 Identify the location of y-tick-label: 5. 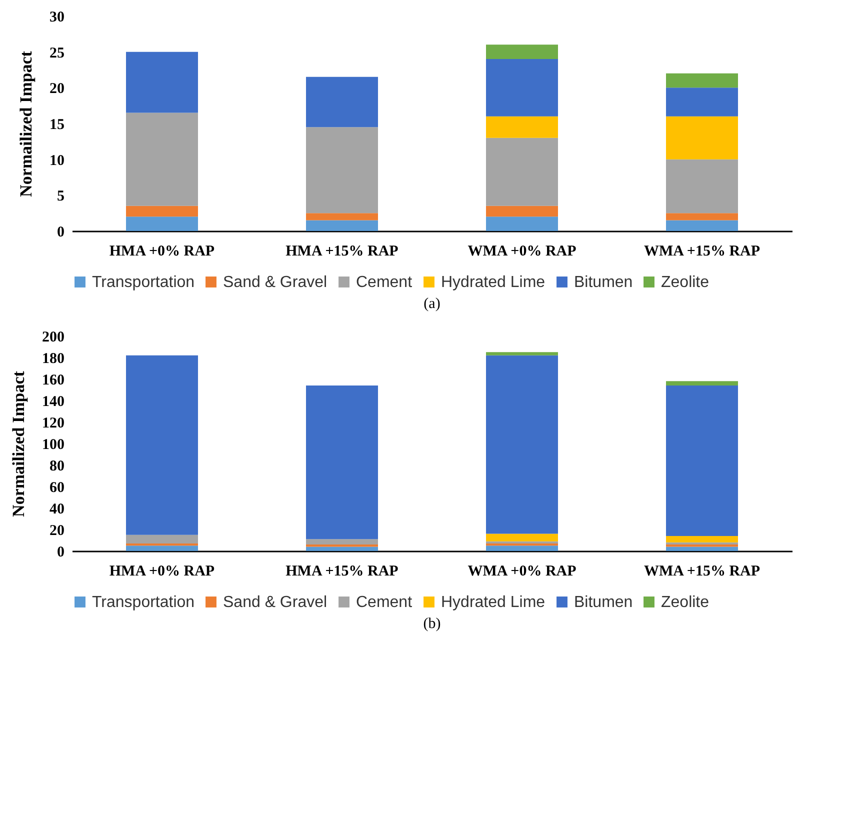
(60, 196).